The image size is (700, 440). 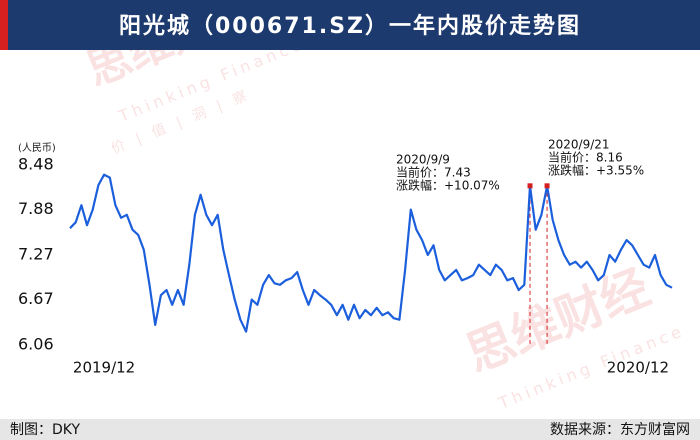 What do you see at coordinates (36, 298) in the screenshot?
I see `y-tick-label: 6.67` at bounding box center [36, 298].